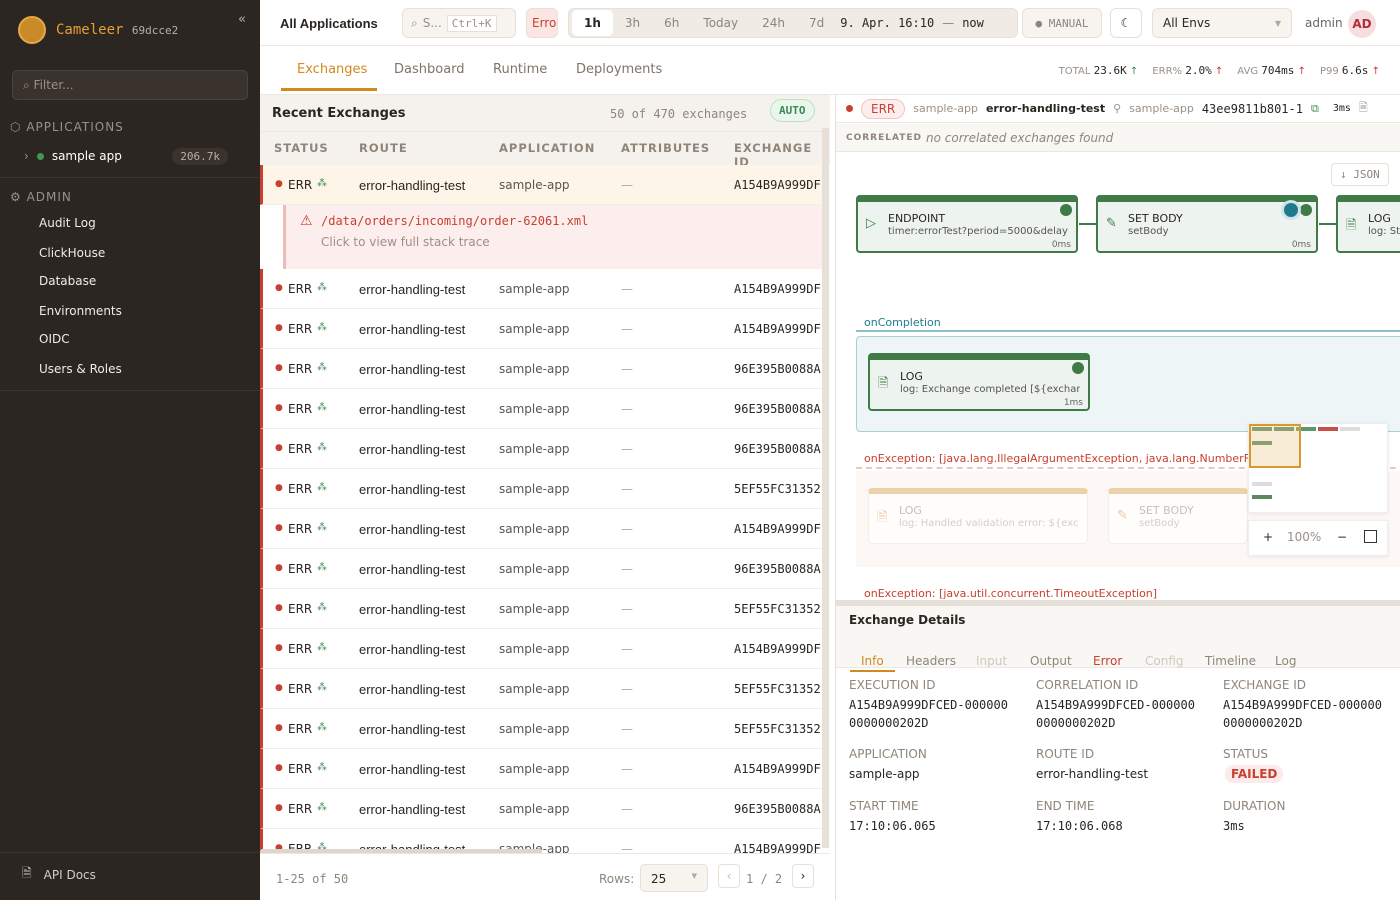 The height and width of the screenshot is (900, 1400). Describe the element at coordinates (592, 23) in the screenshot. I see `range-1h: 1h` at that location.